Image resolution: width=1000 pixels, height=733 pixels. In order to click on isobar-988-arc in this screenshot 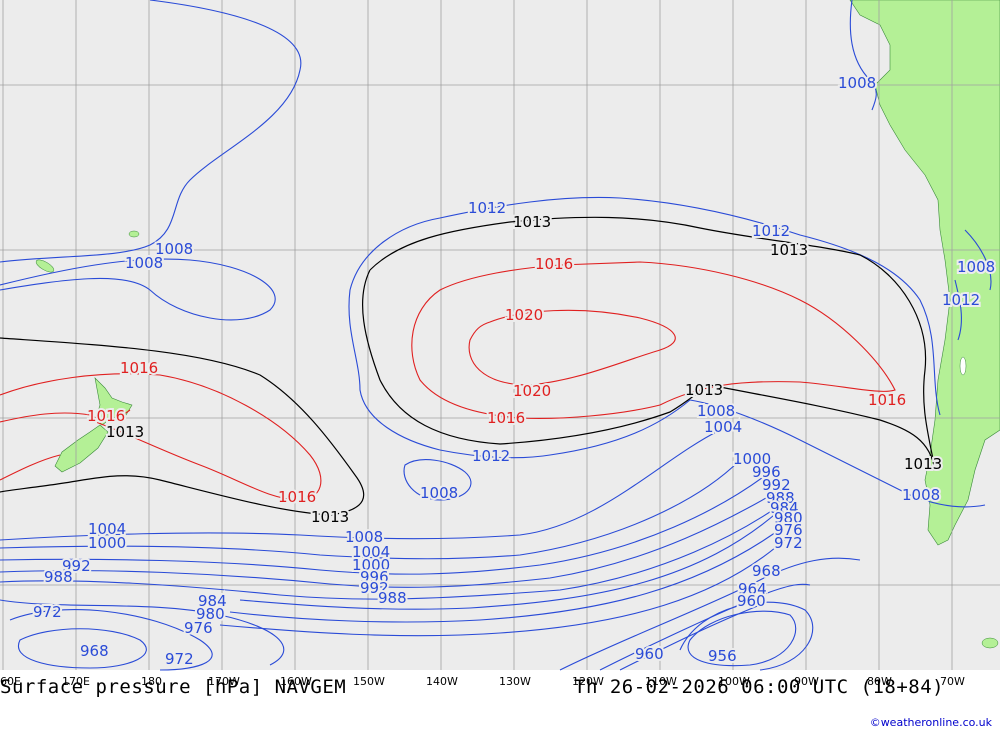, I will do `click(395, 548)`.